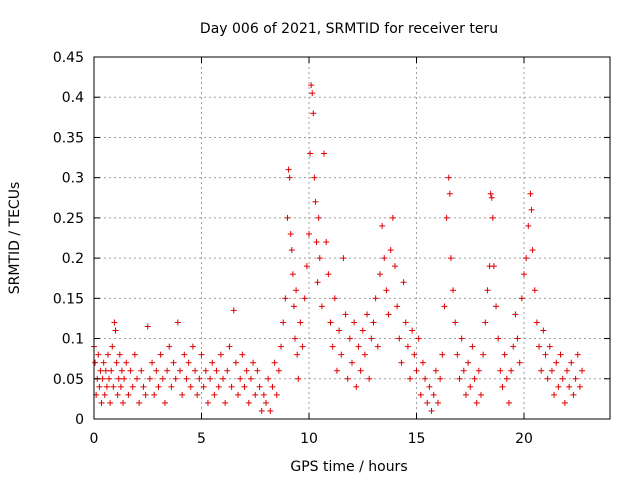 Image resolution: width=640 pixels, height=480 pixels. I want to click on y-tick-label: 0.4, so click(73, 98).